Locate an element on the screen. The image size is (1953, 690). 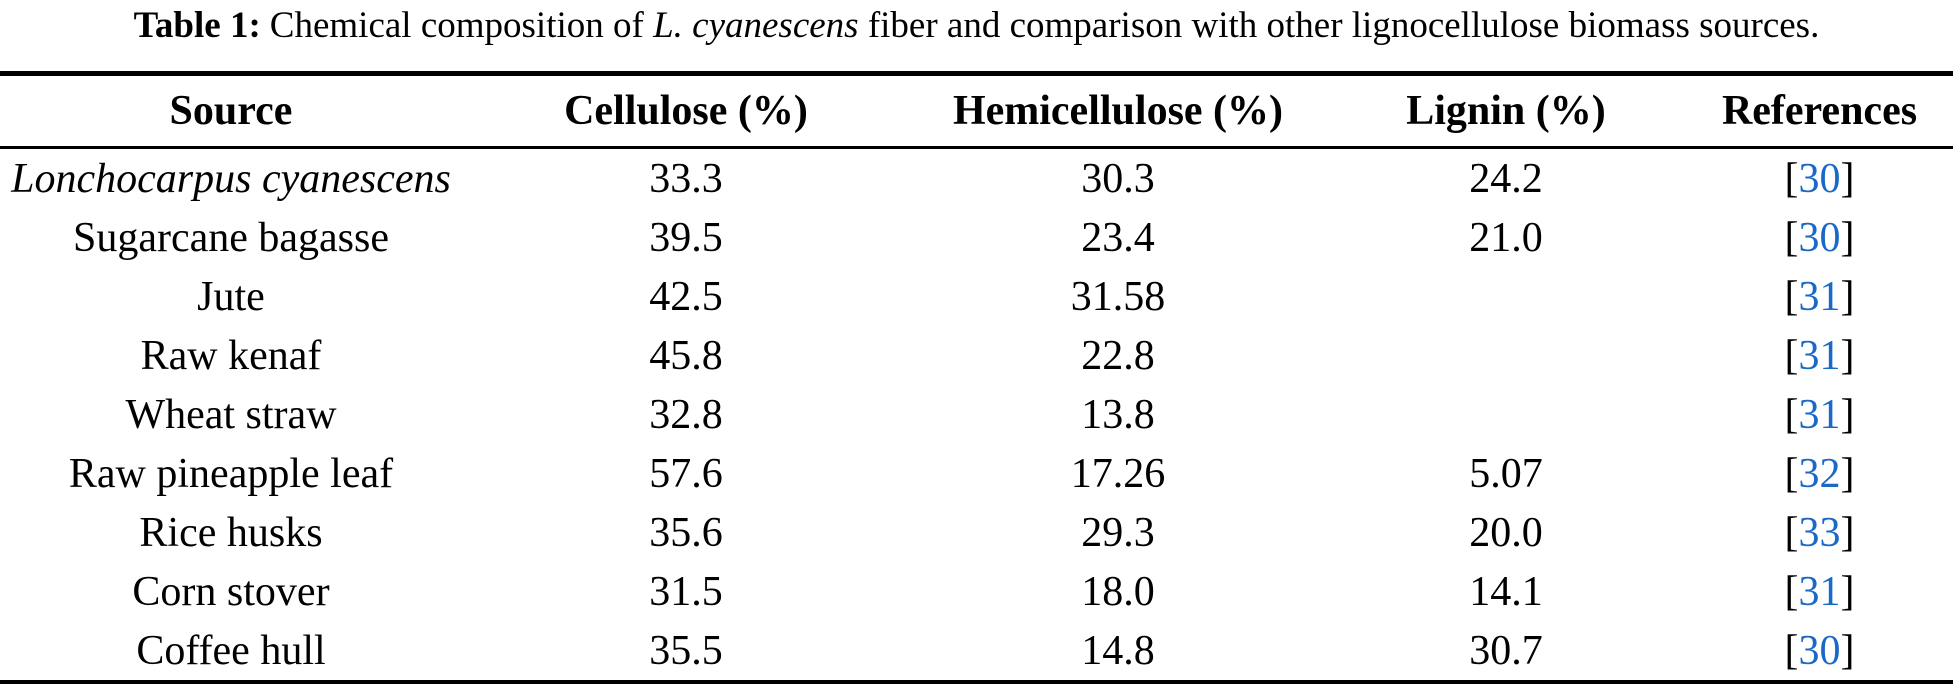
source-cell: Raw pineapple leaf is located at coordinates (231, 473).